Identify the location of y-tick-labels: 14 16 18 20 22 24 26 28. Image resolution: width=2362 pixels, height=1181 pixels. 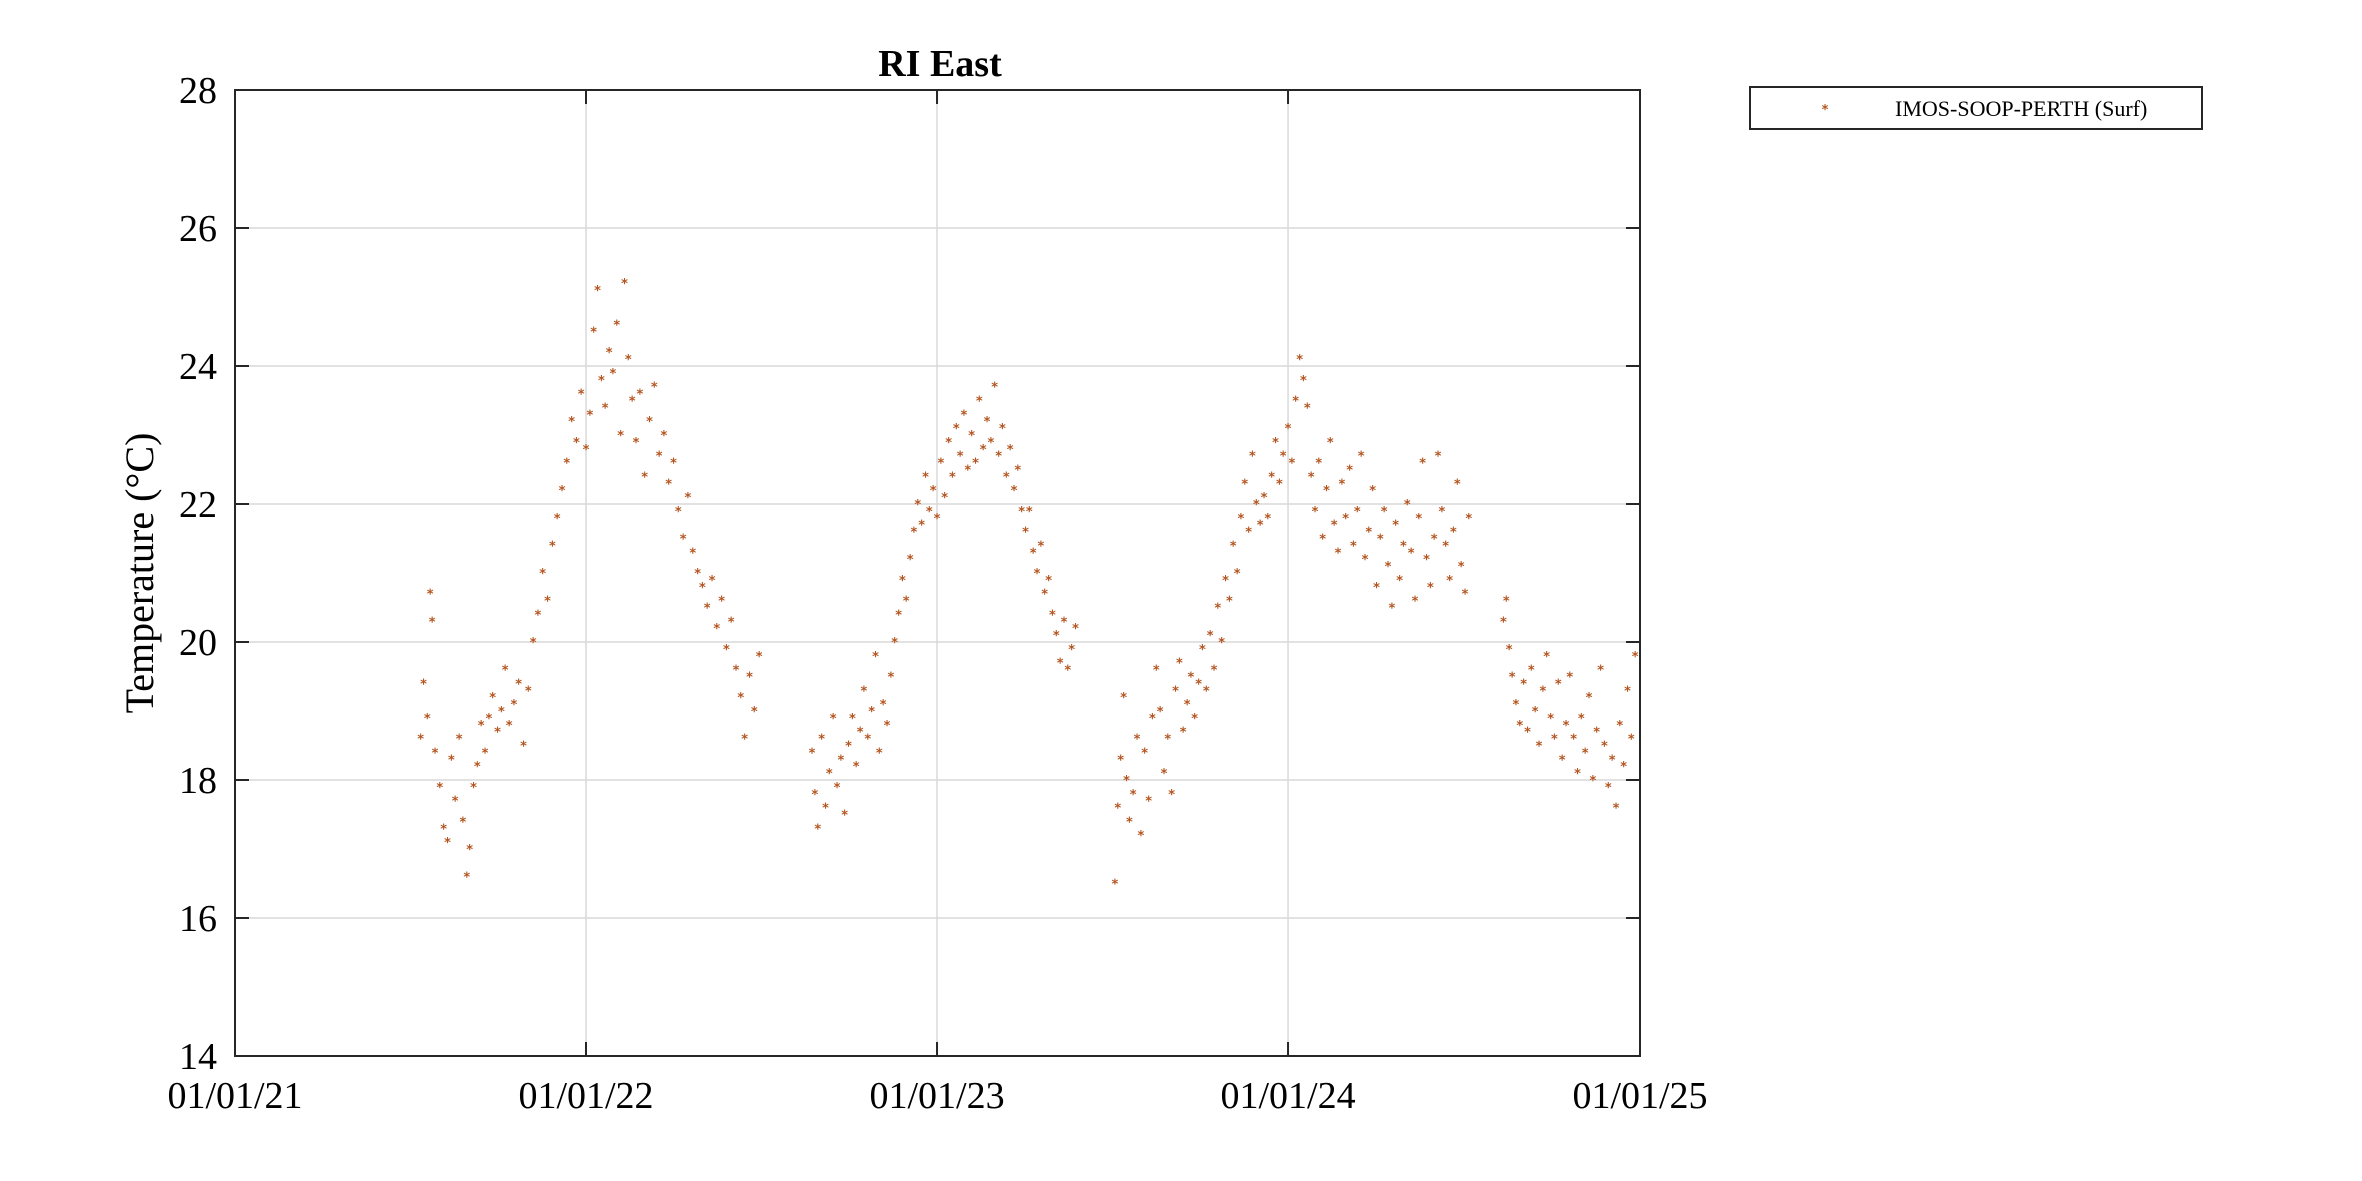
(198, 574).